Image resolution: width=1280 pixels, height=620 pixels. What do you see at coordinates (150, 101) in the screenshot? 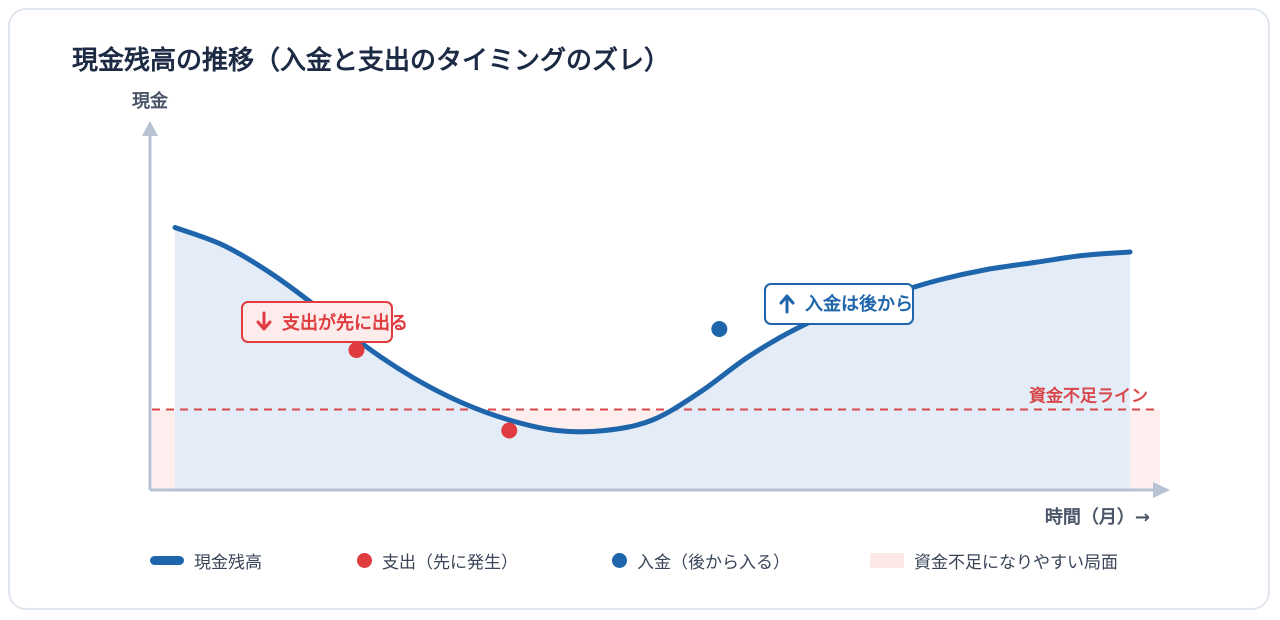
I see `y-axis-label: 現金` at bounding box center [150, 101].